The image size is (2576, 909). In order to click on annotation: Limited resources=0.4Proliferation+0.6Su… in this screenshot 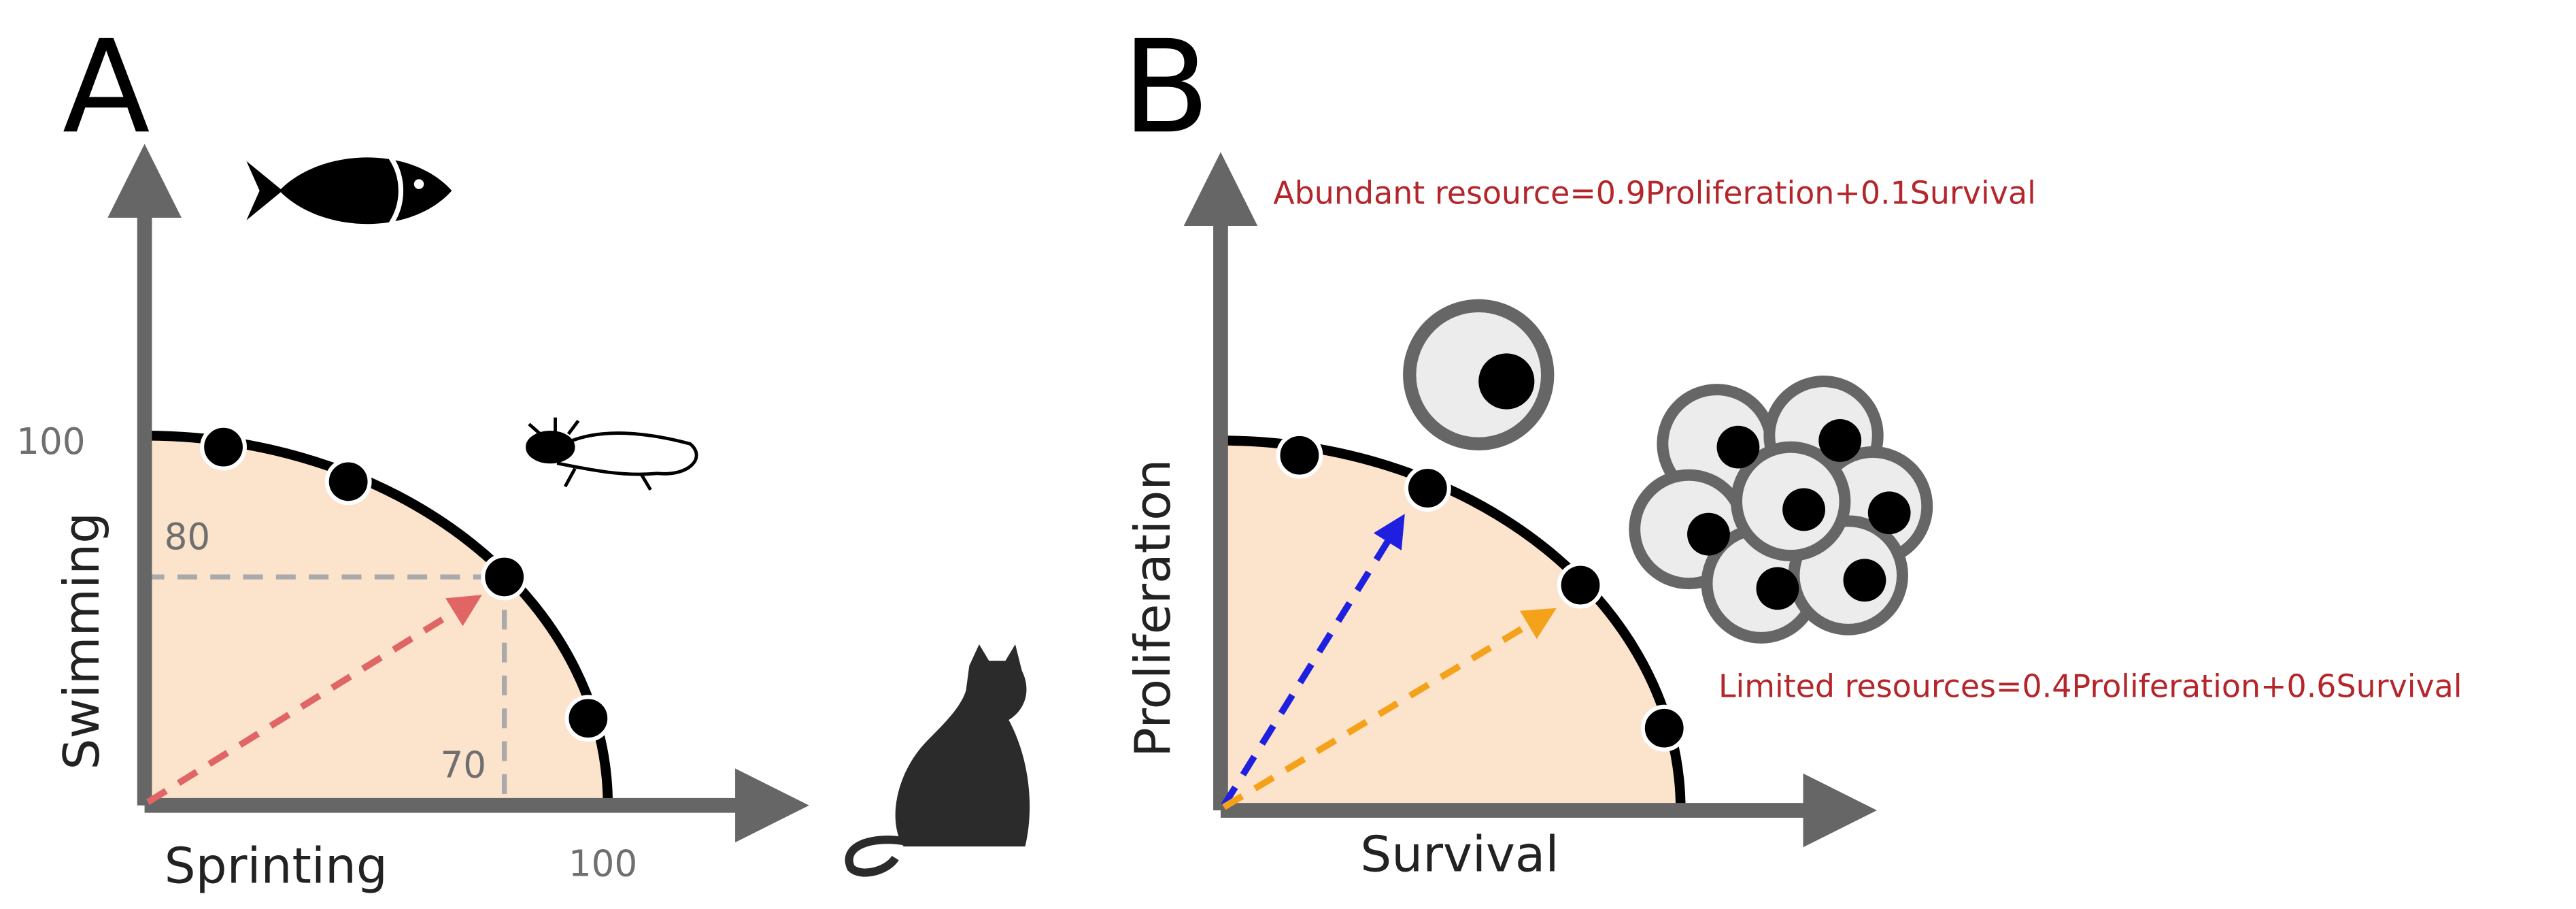, I will do `click(2090, 685)`.